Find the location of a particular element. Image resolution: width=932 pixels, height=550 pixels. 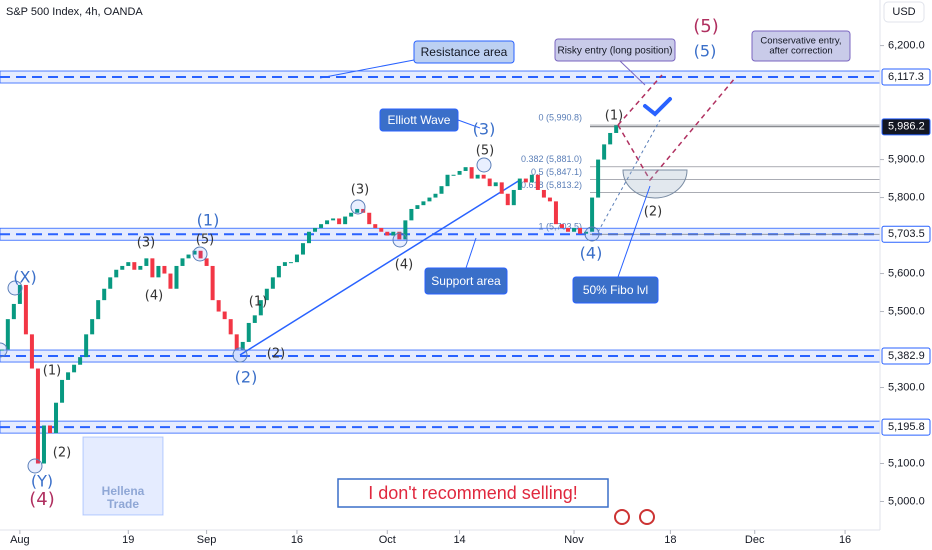

conservative-box is located at coordinates (801, 46).